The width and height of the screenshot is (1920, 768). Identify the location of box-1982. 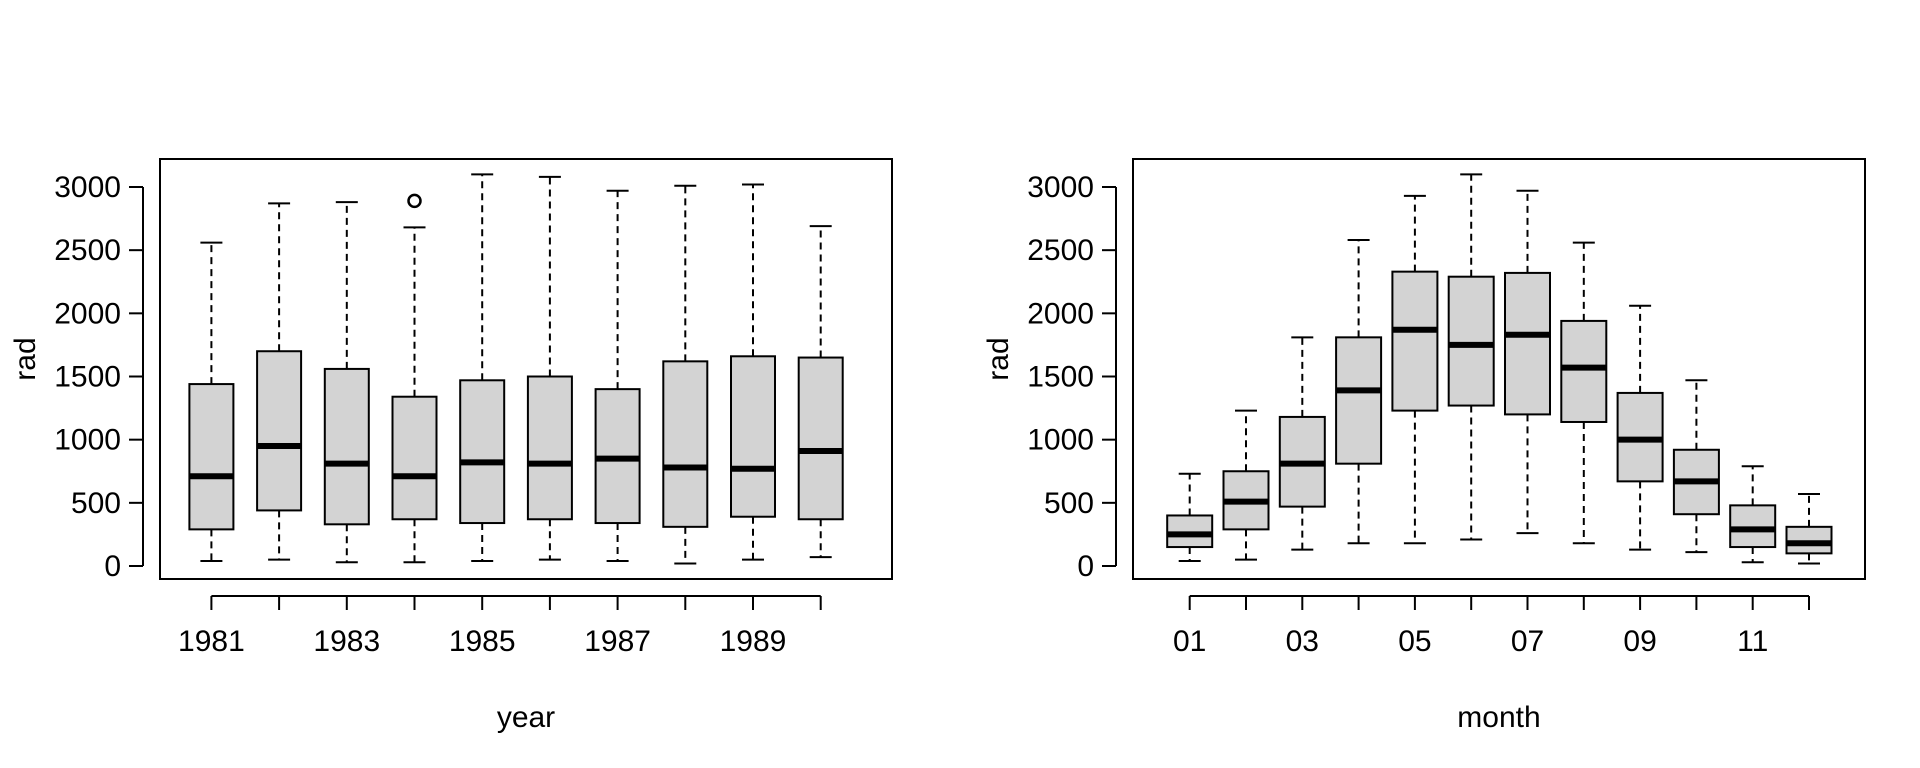
(279, 381).